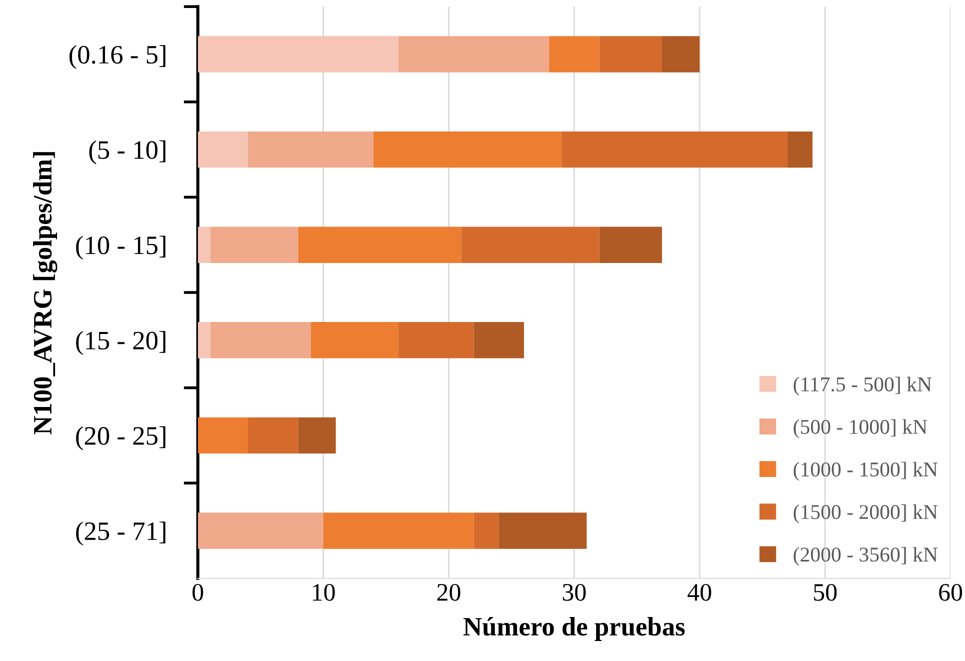 This screenshot has width=965, height=661. What do you see at coordinates (198, 592) in the screenshot?
I see `x-tick-label: 0` at bounding box center [198, 592].